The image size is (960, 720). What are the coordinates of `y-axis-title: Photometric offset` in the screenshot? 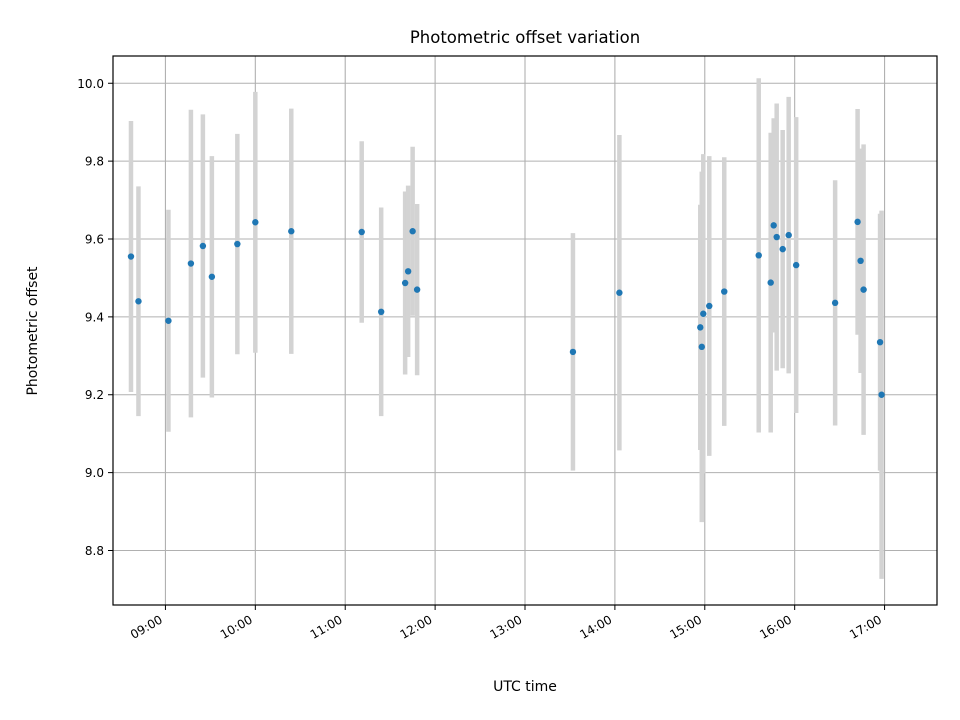 It's located at (33, 331).